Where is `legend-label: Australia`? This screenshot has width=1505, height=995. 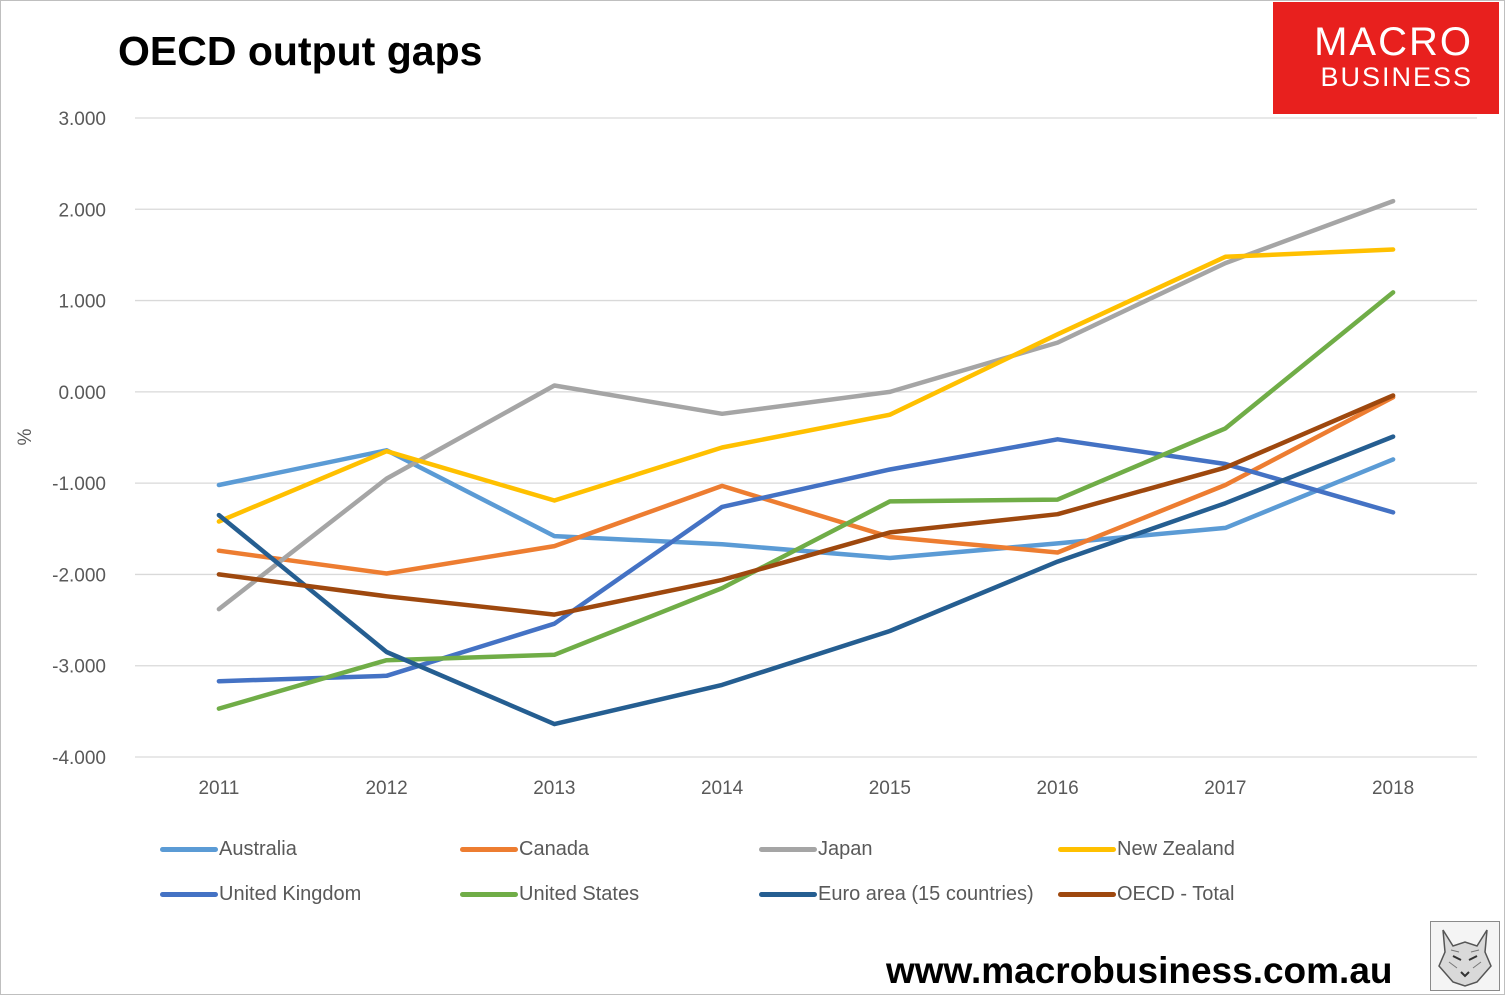 legend-label: Australia is located at coordinates (258, 848).